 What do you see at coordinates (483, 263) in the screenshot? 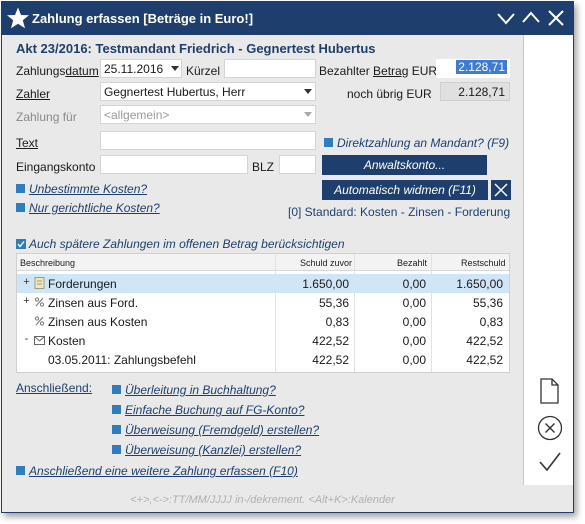
I see `col-header-restschuld: Restschuld` at bounding box center [483, 263].